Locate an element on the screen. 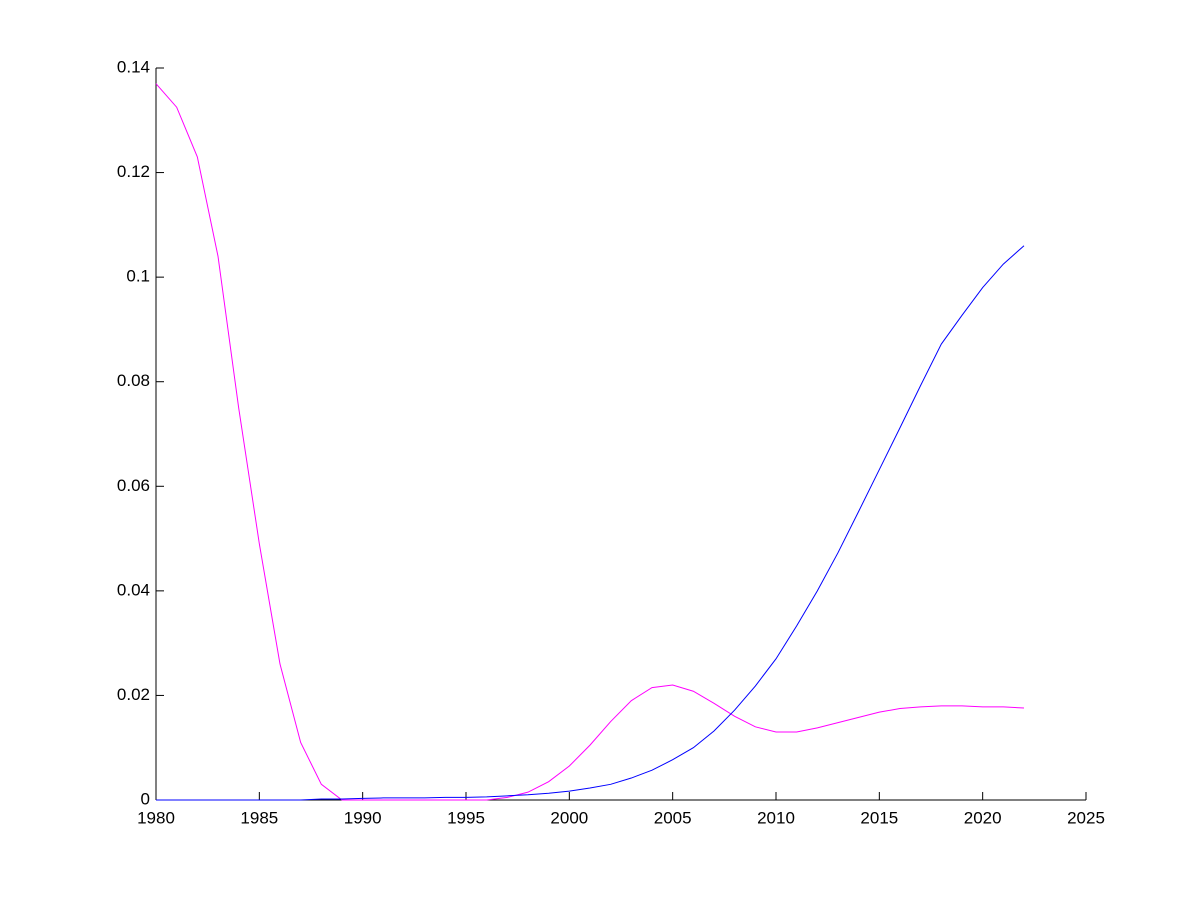 The height and width of the screenshot is (900, 1200). x-tick-label: 1980 is located at coordinates (156, 817).